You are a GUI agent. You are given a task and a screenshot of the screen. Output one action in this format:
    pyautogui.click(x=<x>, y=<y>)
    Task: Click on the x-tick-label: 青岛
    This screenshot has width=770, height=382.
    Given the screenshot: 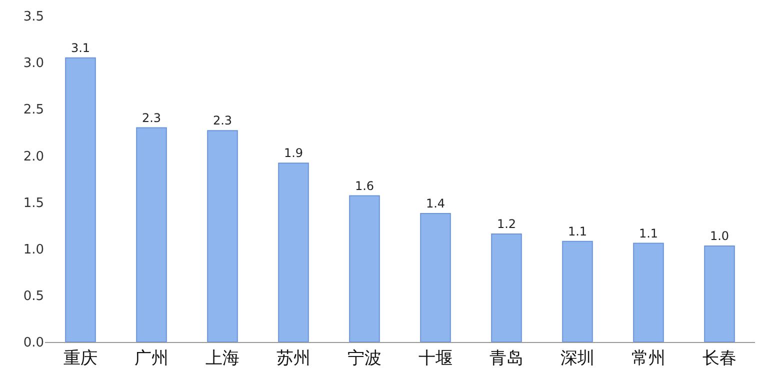 What is the action you would take?
    pyautogui.click(x=507, y=358)
    